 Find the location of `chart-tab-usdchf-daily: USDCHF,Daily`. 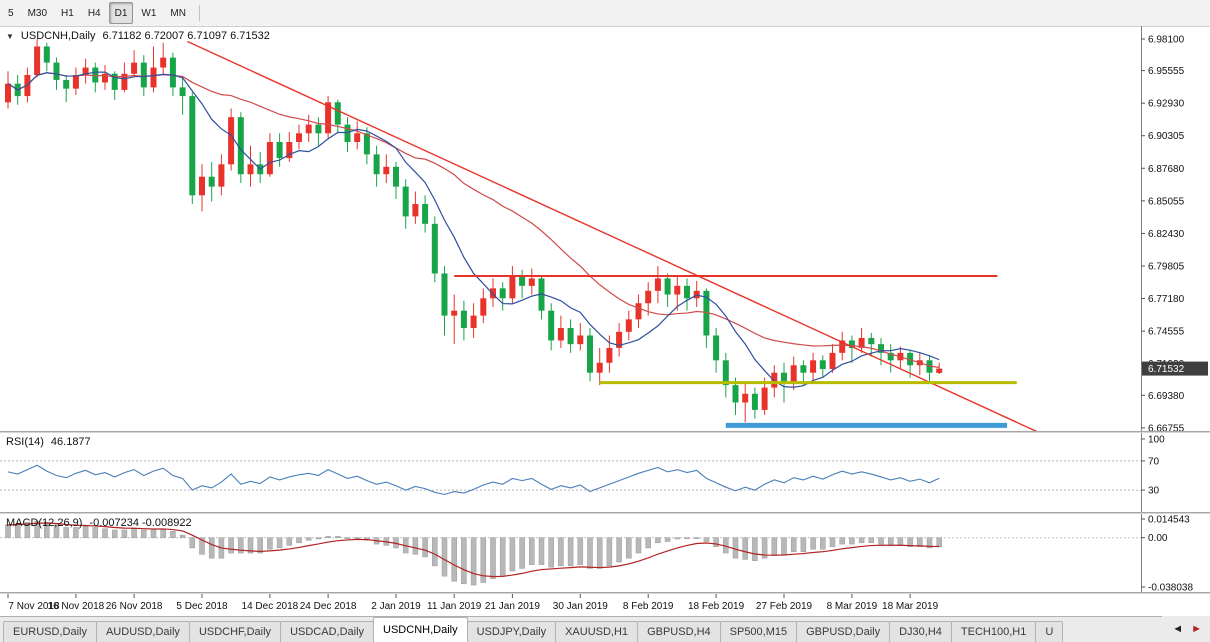

chart-tab-usdchf-daily: USDCHF,Daily is located at coordinates (235, 631).